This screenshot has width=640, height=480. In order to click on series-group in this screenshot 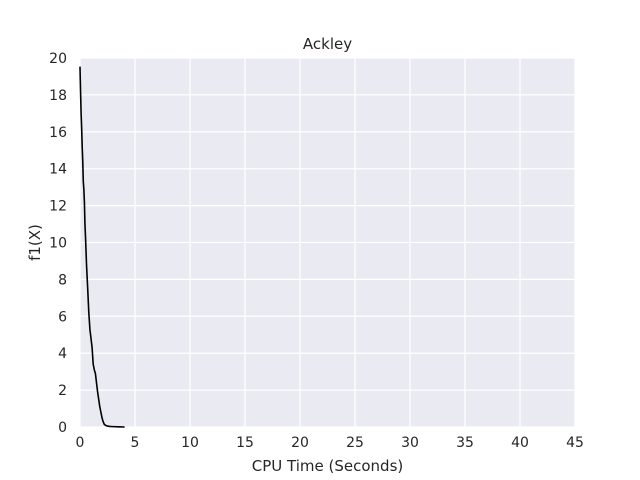, I will do `click(102, 247)`.